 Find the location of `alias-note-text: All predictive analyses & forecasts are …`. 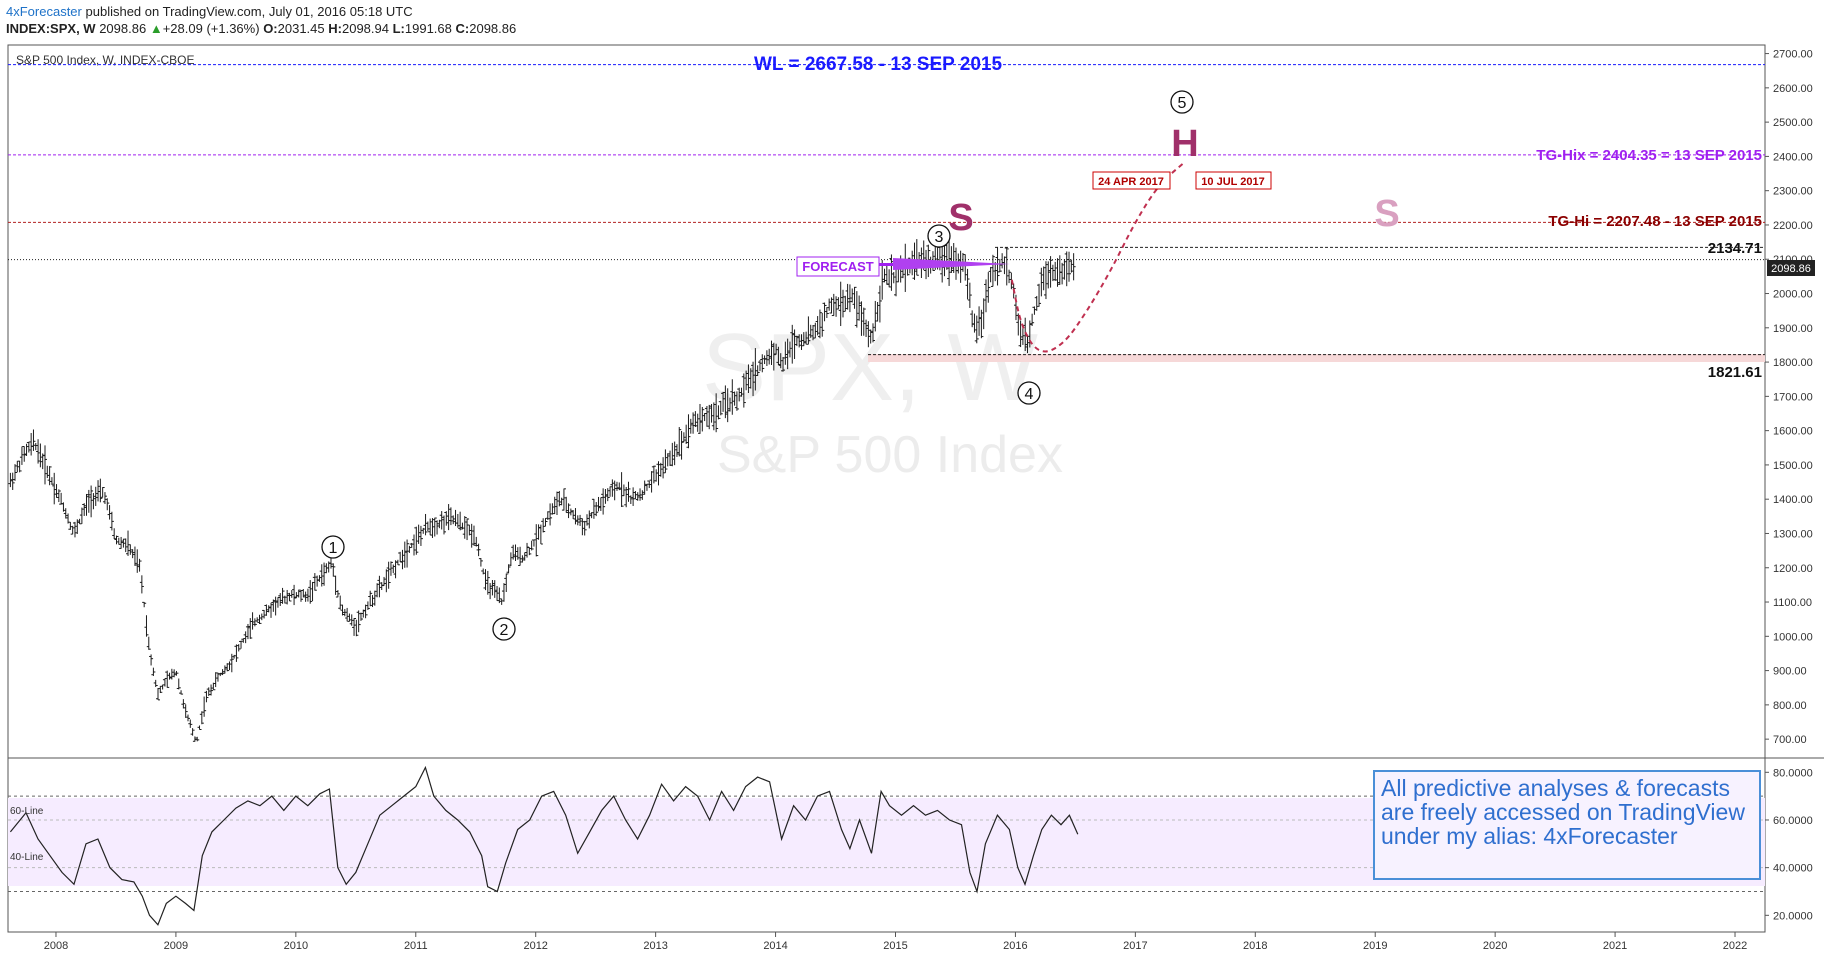

alias-note-text: All predictive analyses & forecasts are … is located at coordinates (1563, 812).